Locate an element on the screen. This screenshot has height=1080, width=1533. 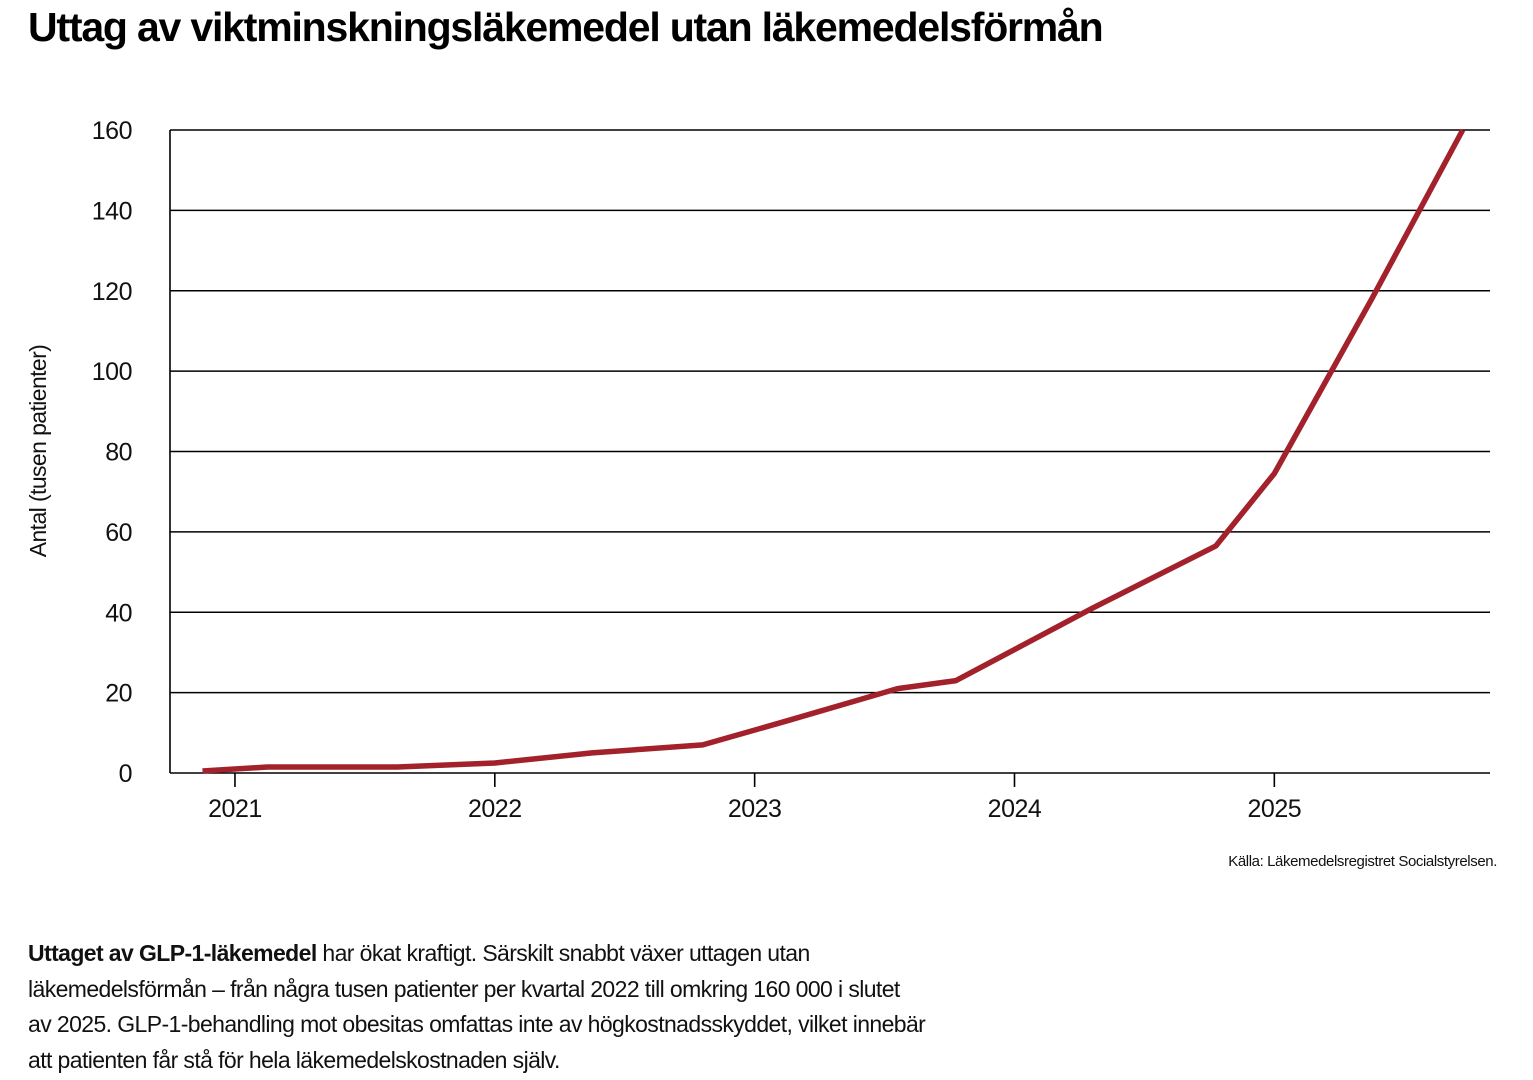
x-tick-labels: 2021 2022 2023 2024 2025 is located at coordinates (754, 809).